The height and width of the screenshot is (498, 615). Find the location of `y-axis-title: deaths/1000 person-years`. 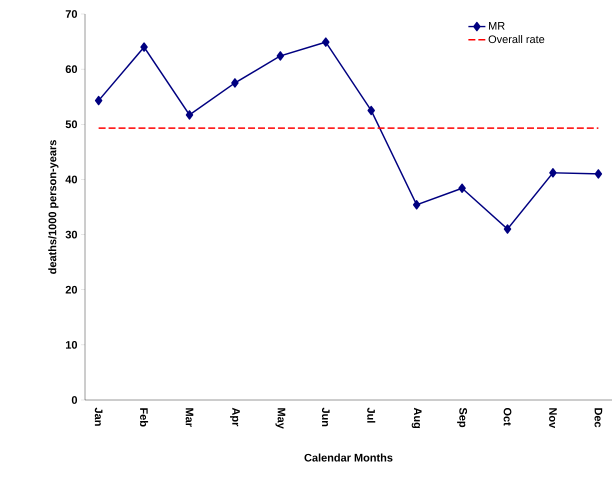

y-axis-title: deaths/1000 person-years is located at coordinates (53, 207).